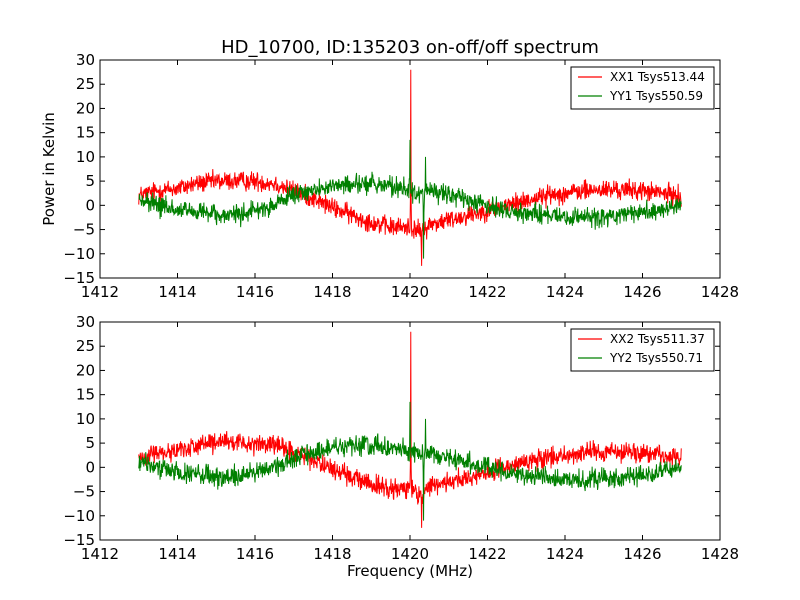  What do you see at coordinates (90, 467) in the screenshot?
I see `bottom-ytick-label-0: 0` at bounding box center [90, 467].